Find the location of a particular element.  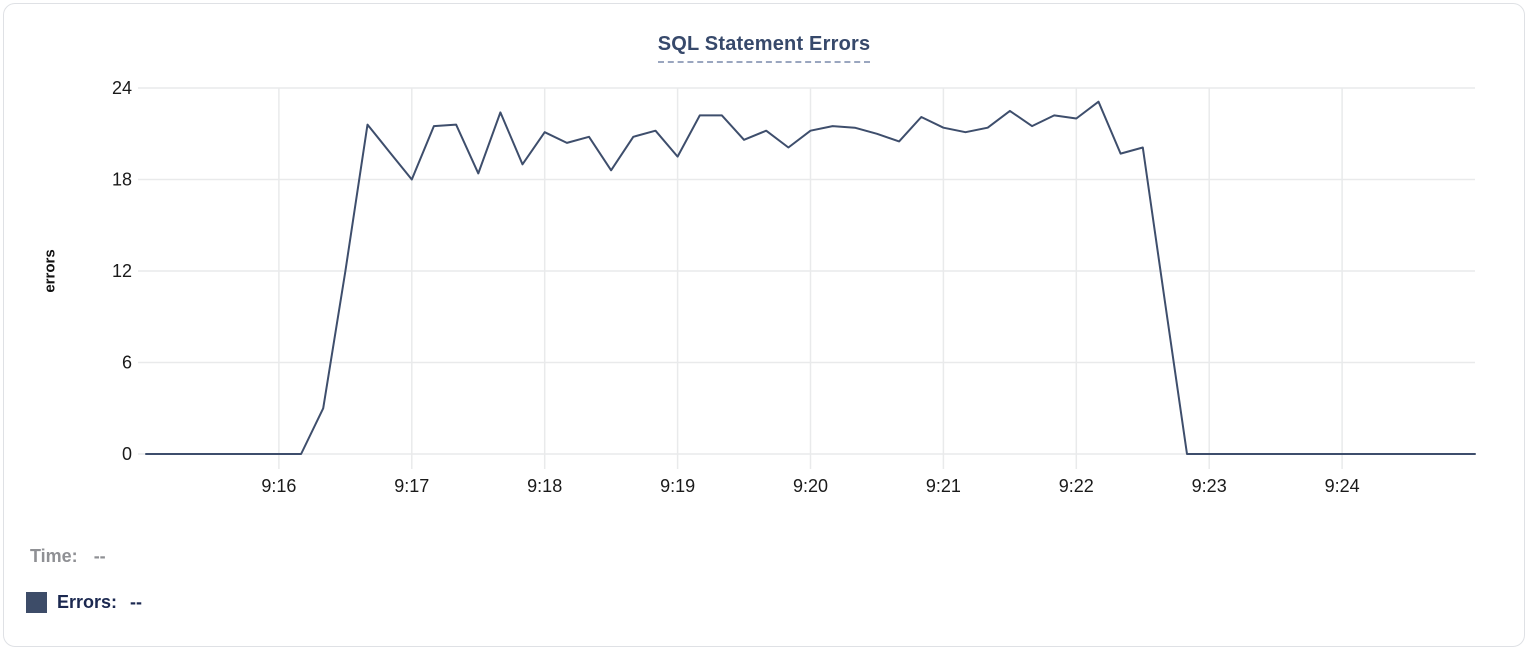

y-tick-label: 18 is located at coordinates (122, 180).